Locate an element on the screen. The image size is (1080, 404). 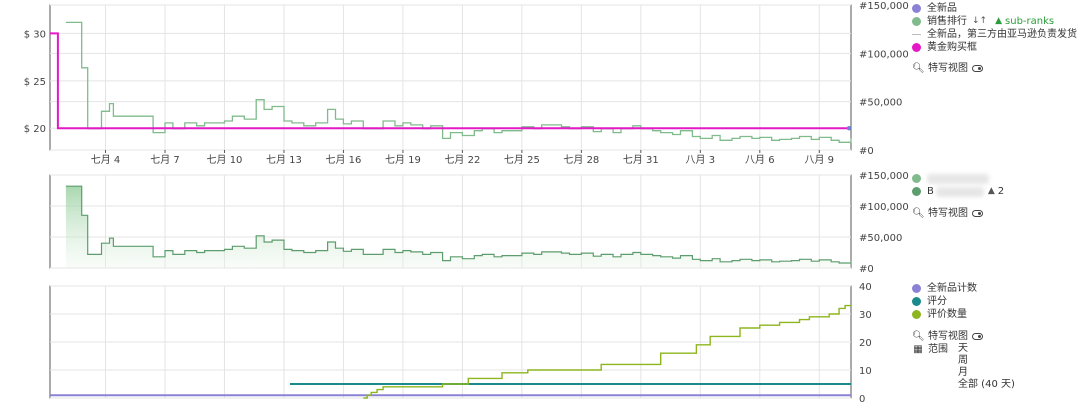
new-price-dot is located at coordinates (916, 8).